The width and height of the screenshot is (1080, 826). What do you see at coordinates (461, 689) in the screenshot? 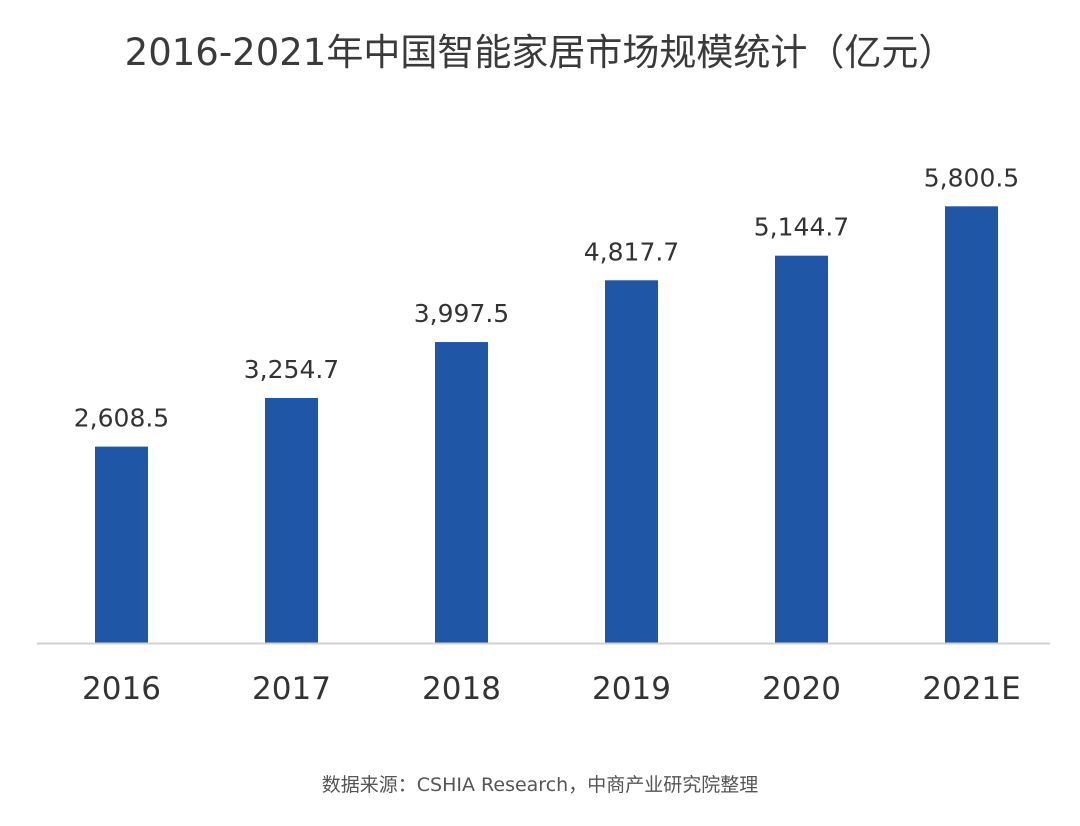
I see `x-tick-label: 2018` at bounding box center [461, 689].